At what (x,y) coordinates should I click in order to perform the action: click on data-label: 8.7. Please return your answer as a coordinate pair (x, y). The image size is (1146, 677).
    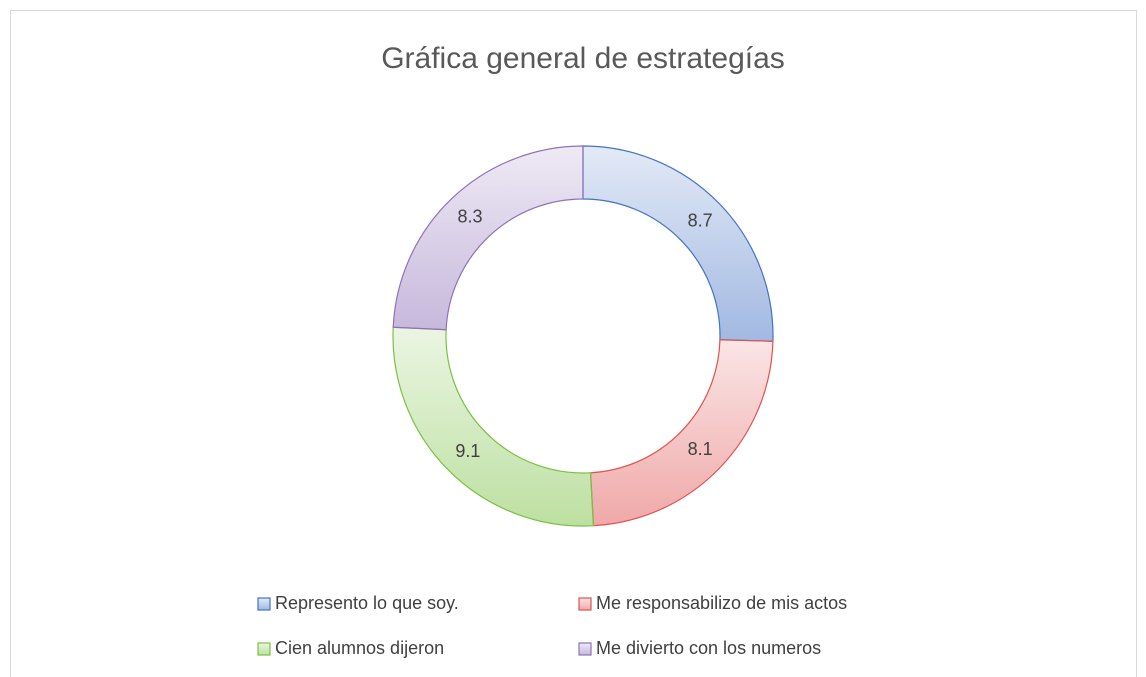
    Looking at the image, I should click on (700, 221).